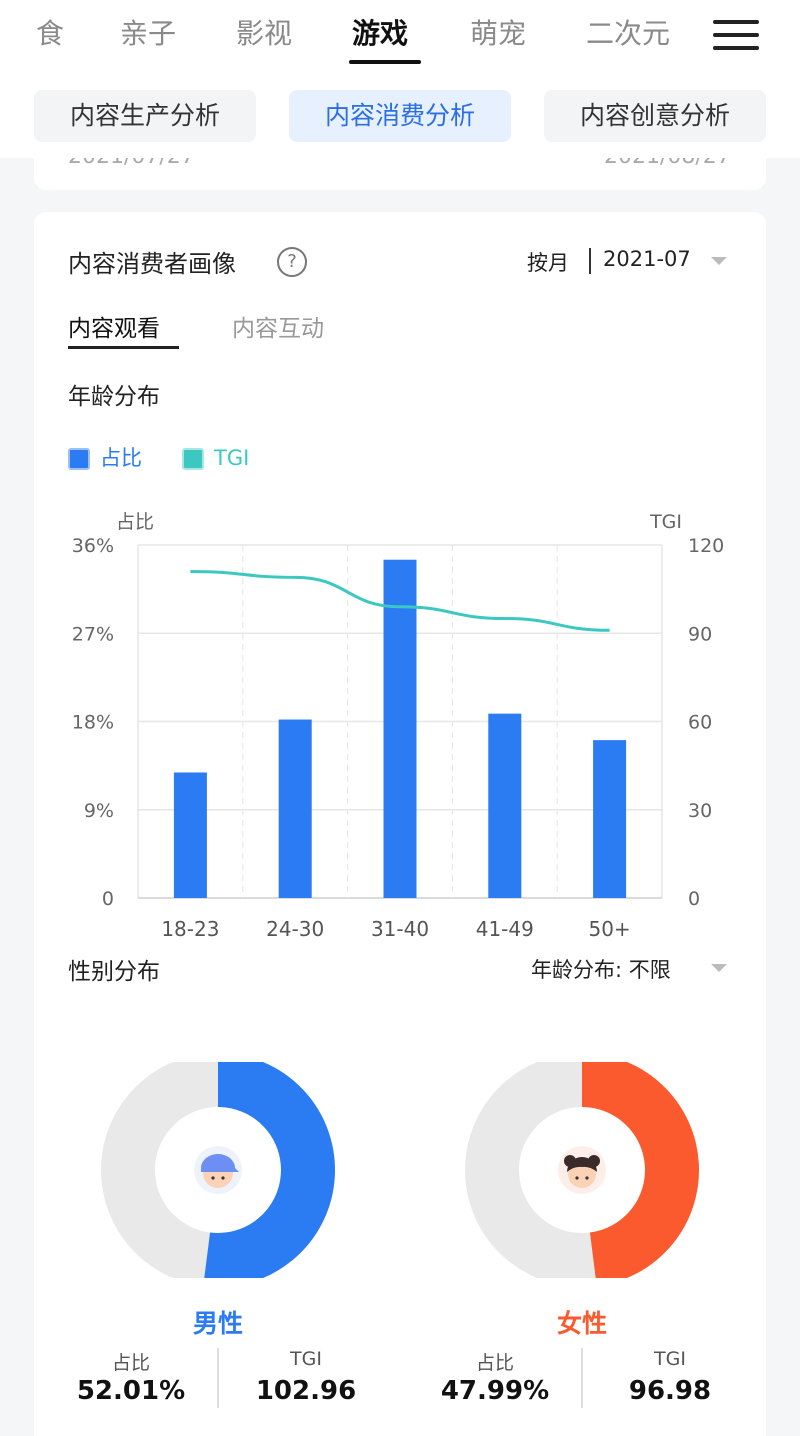 The width and height of the screenshot is (800, 1436). What do you see at coordinates (706, 546) in the screenshot?
I see `y2-tick-label: 120` at bounding box center [706, 546].